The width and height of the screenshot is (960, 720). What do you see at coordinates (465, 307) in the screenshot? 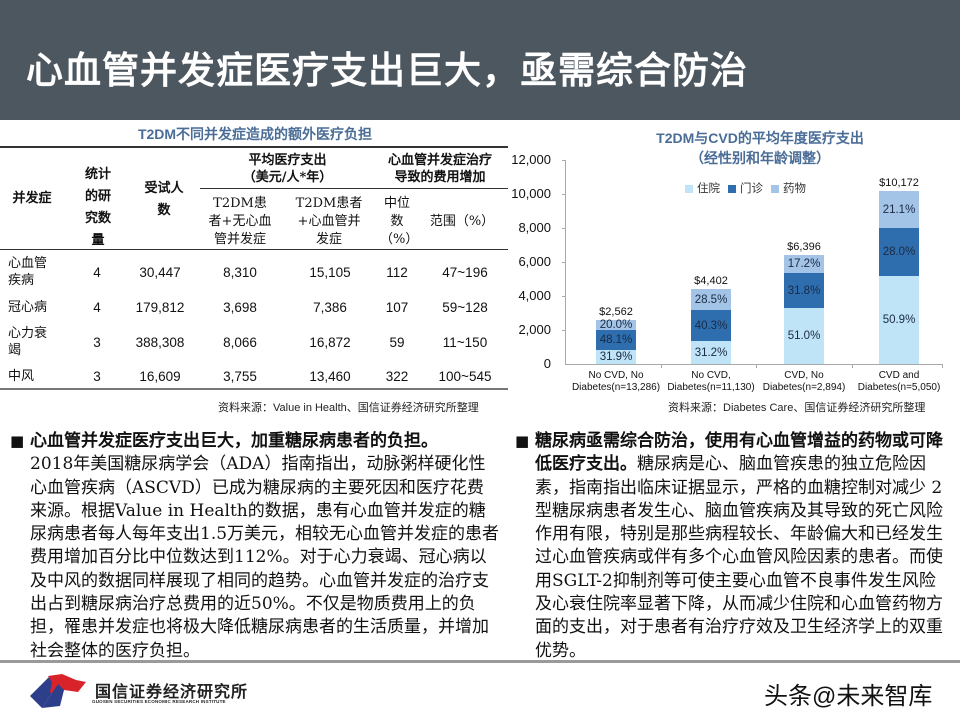
I see `cell-range: 59~128` at bounding box center [465, 307].